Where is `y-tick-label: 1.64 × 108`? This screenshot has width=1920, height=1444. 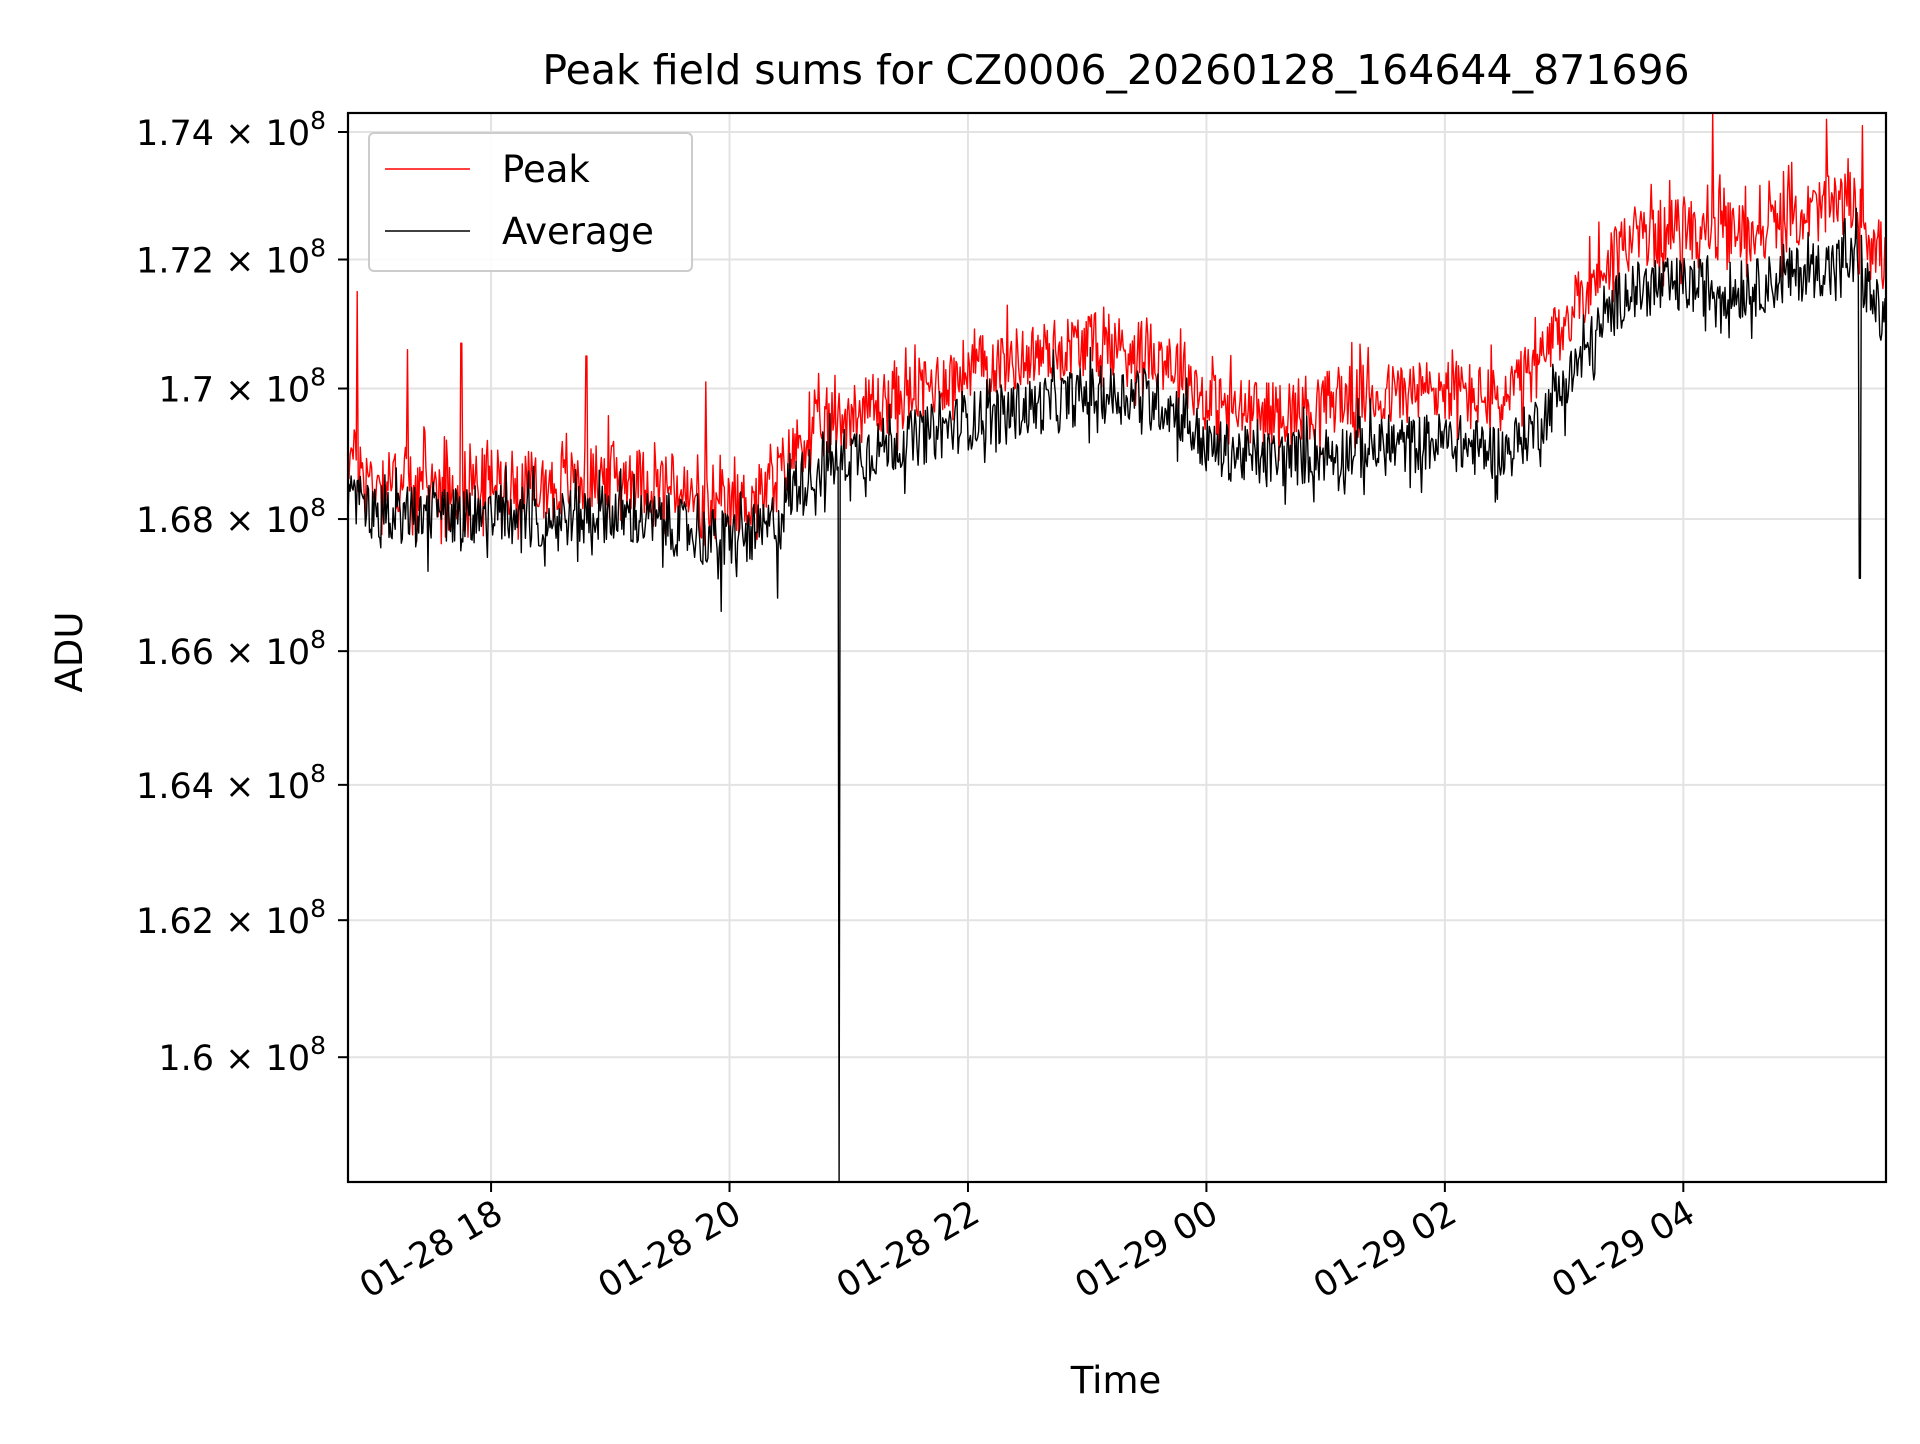
y-tick-label: 1.64 × 108 is located at coordinates (231, 783).